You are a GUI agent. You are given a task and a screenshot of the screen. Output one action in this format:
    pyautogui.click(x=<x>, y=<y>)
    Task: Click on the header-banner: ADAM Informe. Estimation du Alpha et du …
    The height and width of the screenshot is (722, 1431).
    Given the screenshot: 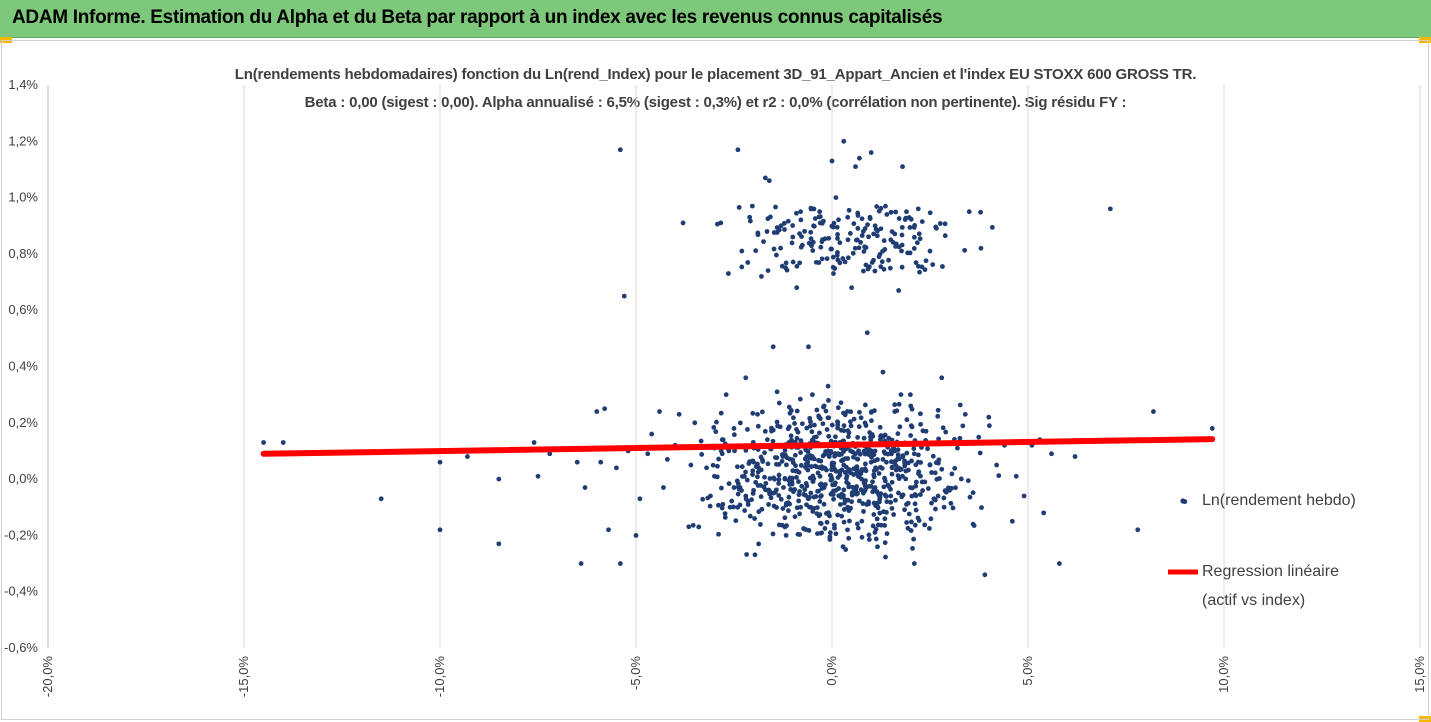 What is the action you would take?
    pyautogui.click(x=715, y=19)
    